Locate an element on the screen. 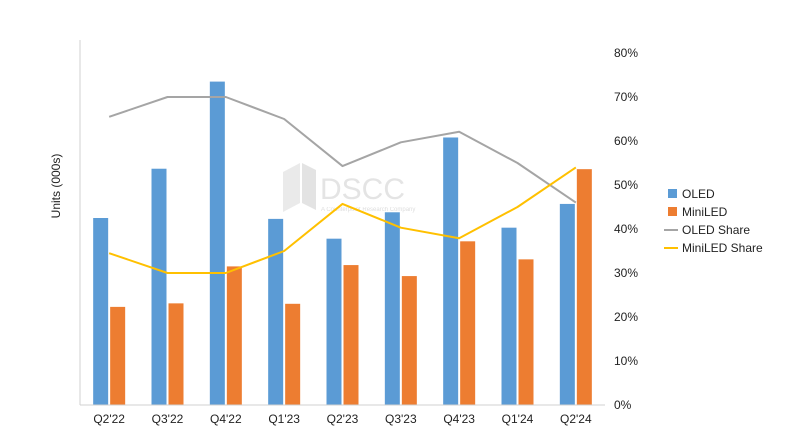  y2-tick-label: 80% is located at coordinates (626, 53).